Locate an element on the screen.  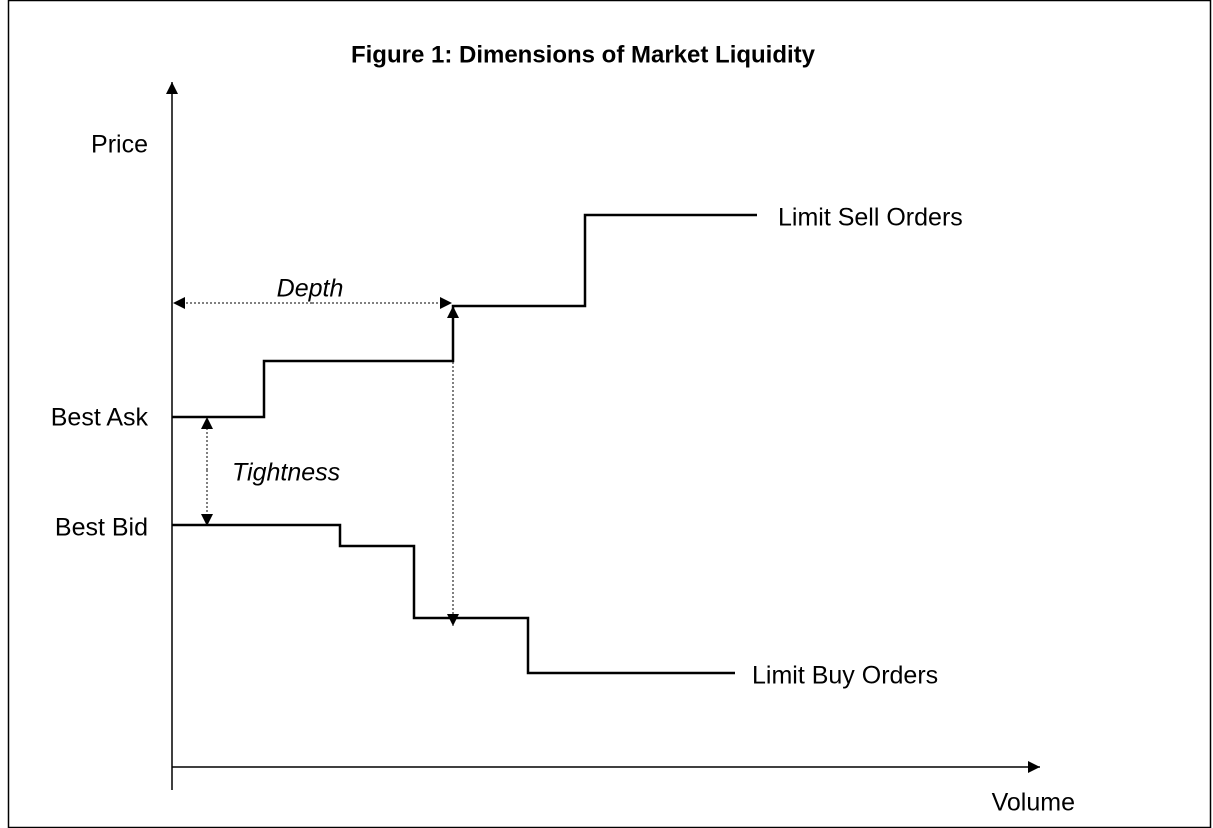
sell-curve-label: Limit Sell Orders is located at coordinates (870, 218).